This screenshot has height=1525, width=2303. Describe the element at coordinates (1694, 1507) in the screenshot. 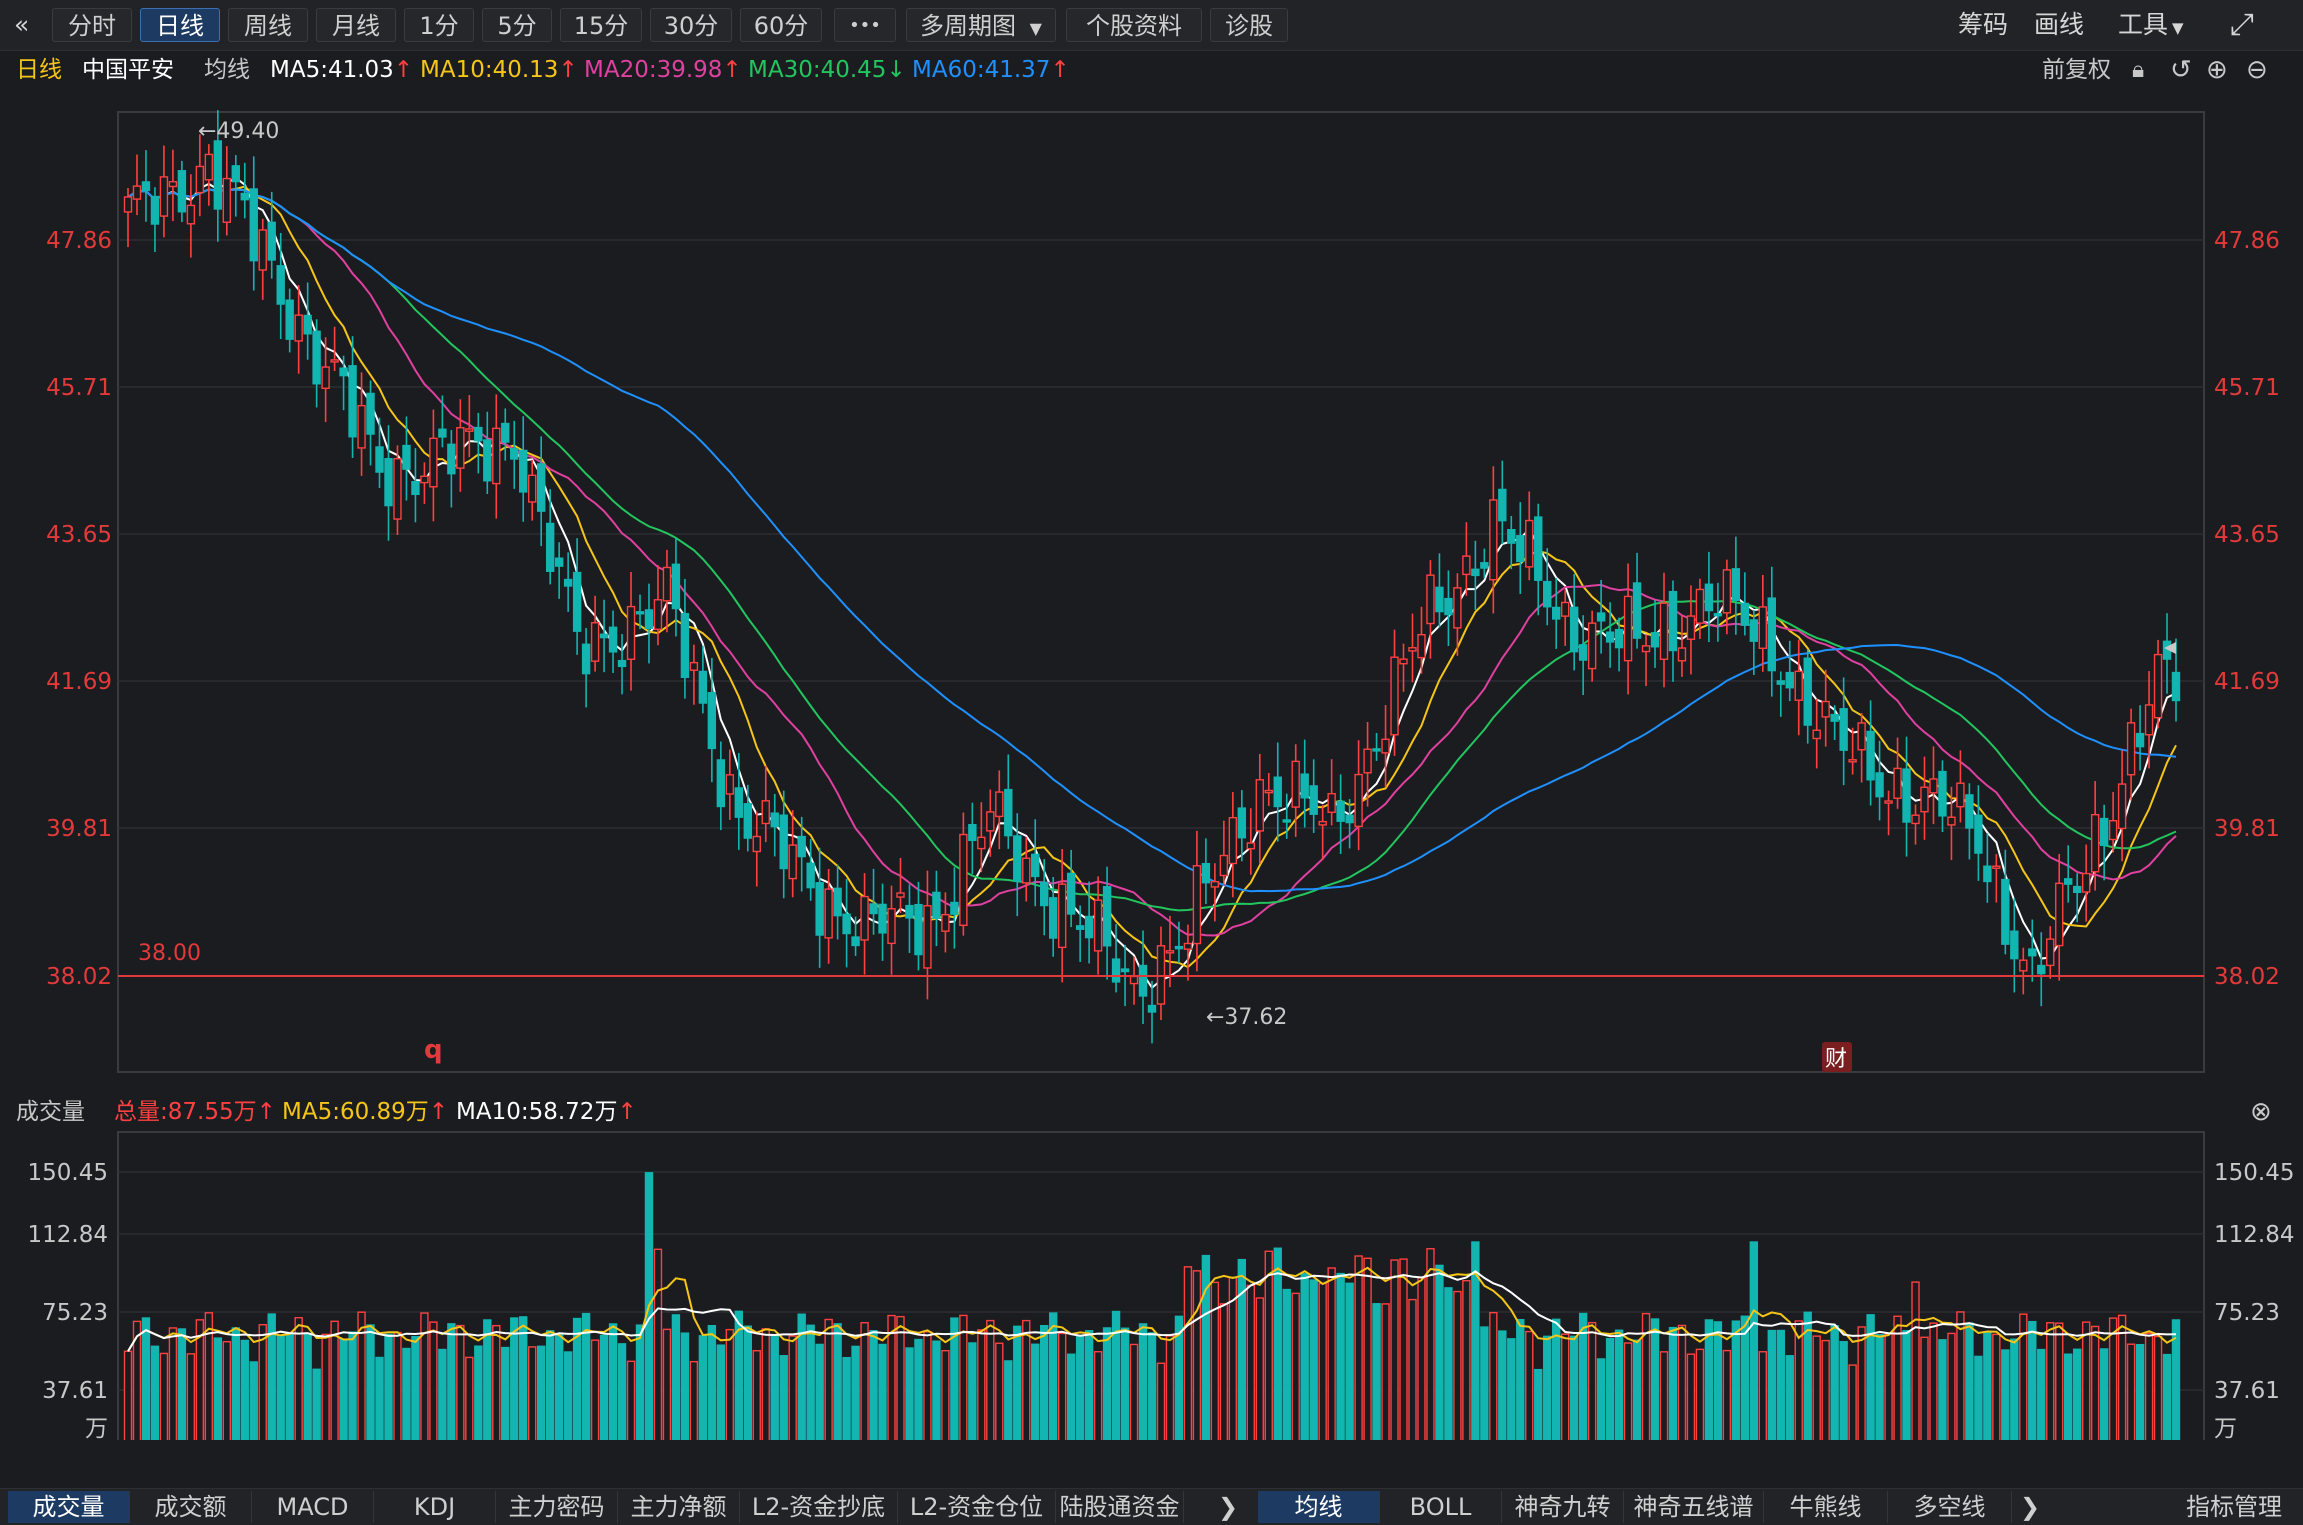

I see `overlay-tab-3: 神奇五线谱` at that location.